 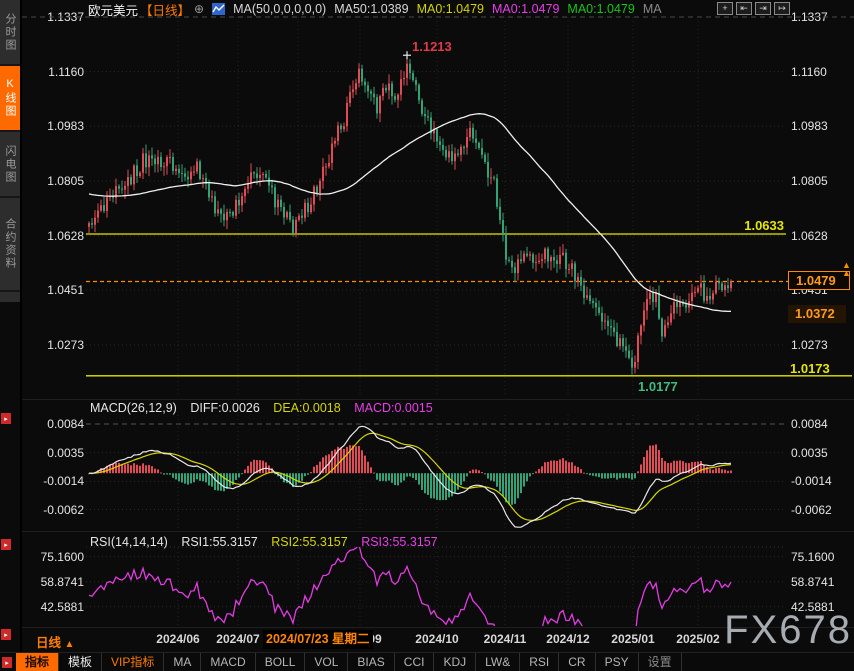 What do you see at coordinates (399, 542) in the screenshot?
I see `rsi3-value: RSI3:55.3157` at bounding box center [399, 542].